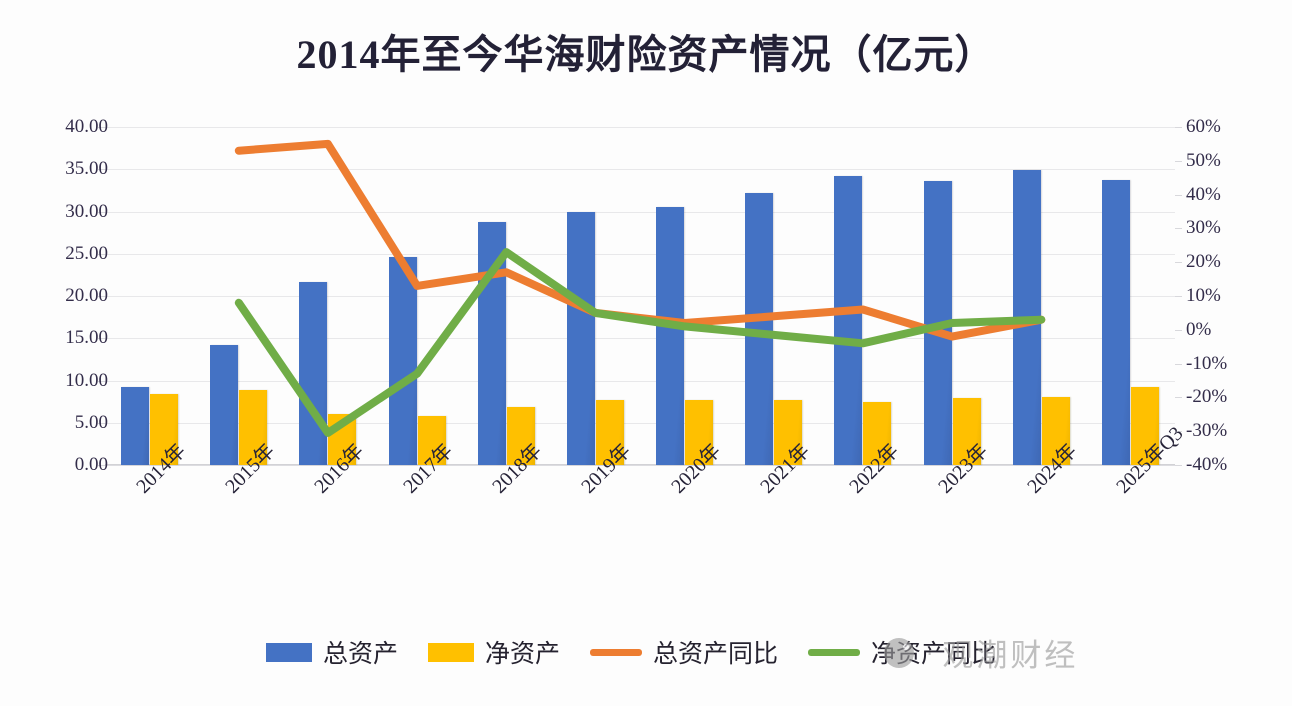 The width and height of the screenshot is (1292, 706). Describe the element at coordinates (1207, 464) in the screenshot. I see `y-axis-right-tick-label: -40%` at that location.